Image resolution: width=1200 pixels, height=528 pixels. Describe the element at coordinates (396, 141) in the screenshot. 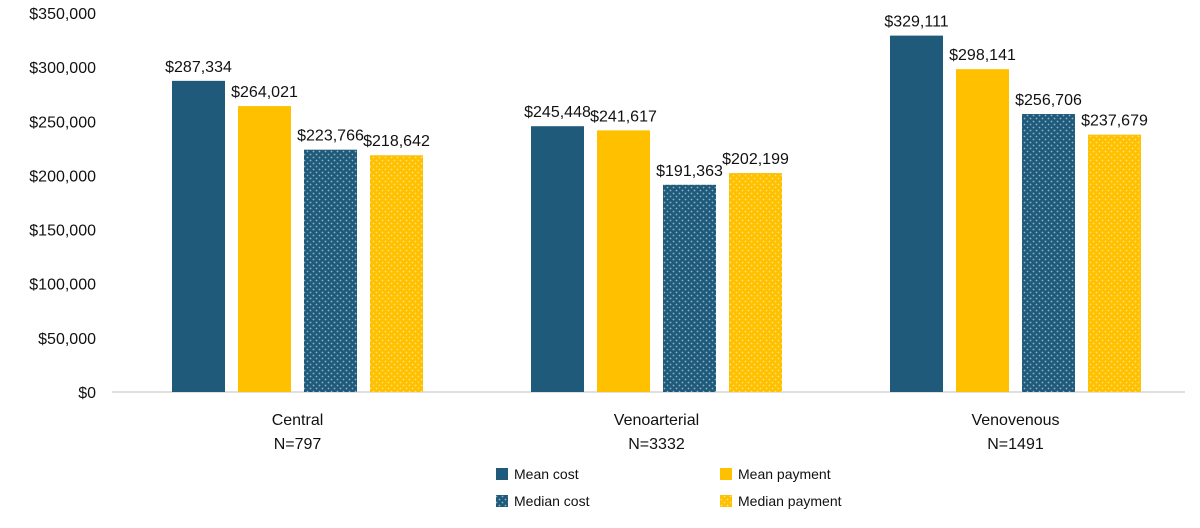

I see `data-label: $218,642` at that location.